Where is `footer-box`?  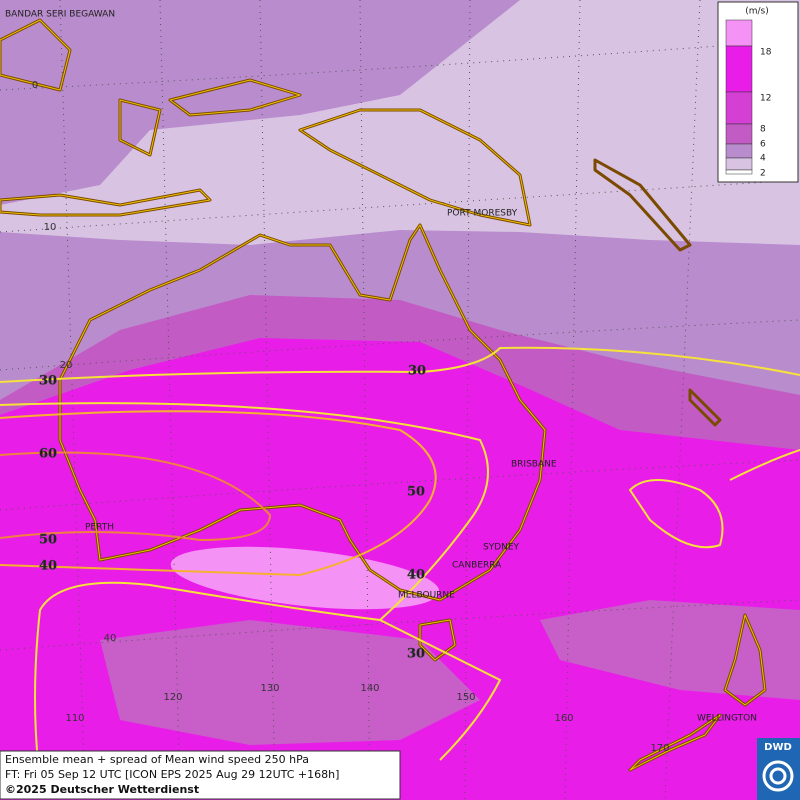
footer-box is located at coordinates (200, 775).